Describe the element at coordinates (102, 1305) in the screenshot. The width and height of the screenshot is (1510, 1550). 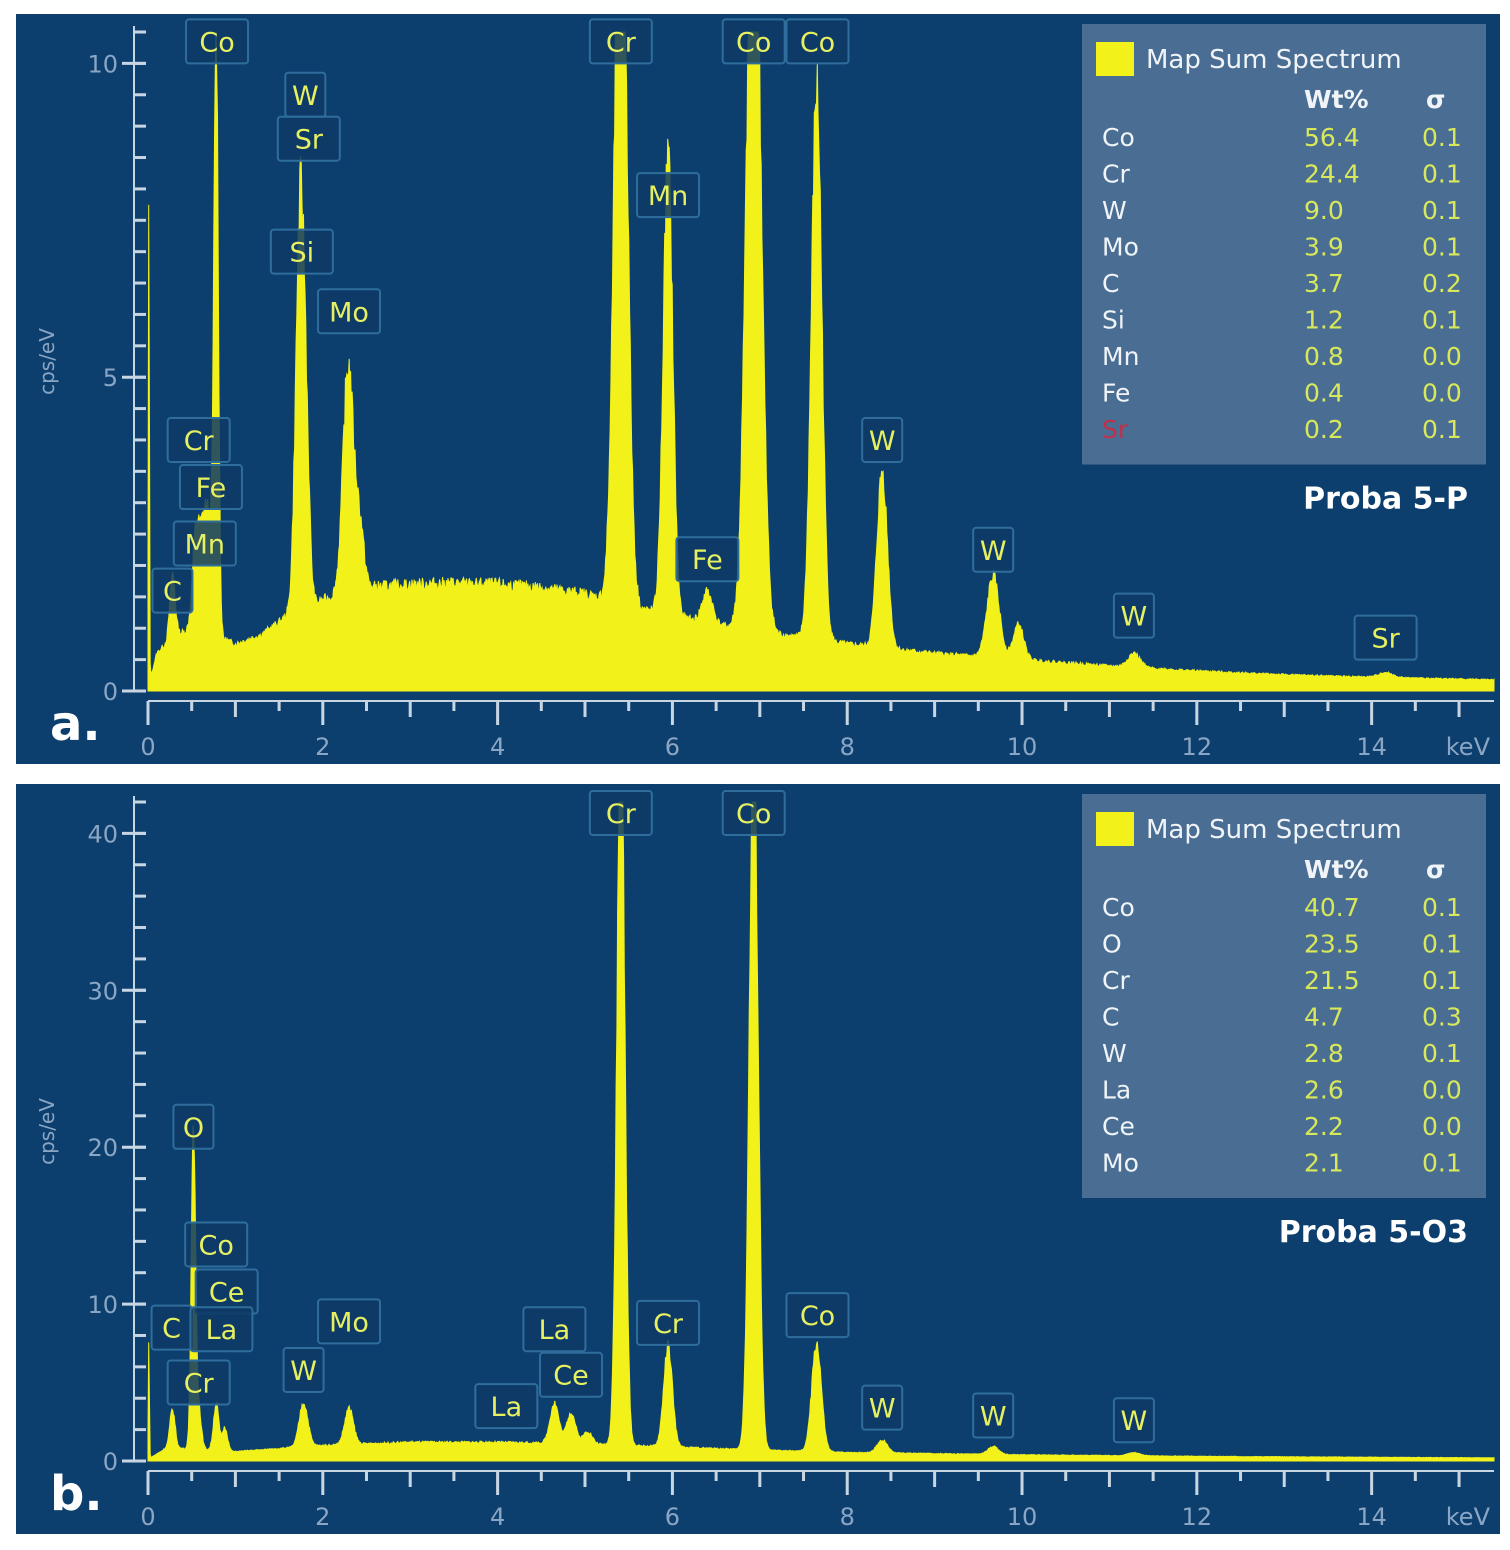
I see `y-tick-label: 10` at that location.